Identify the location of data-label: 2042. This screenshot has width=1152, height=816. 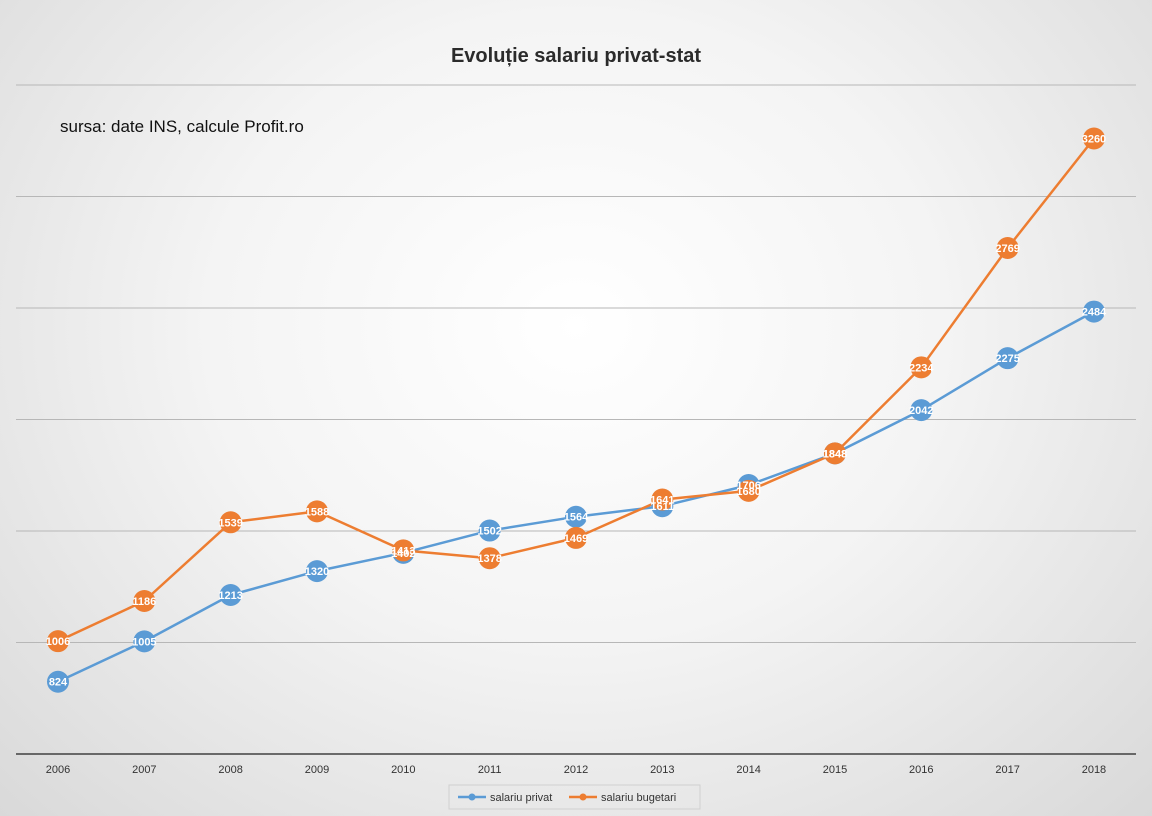
(921, 411).